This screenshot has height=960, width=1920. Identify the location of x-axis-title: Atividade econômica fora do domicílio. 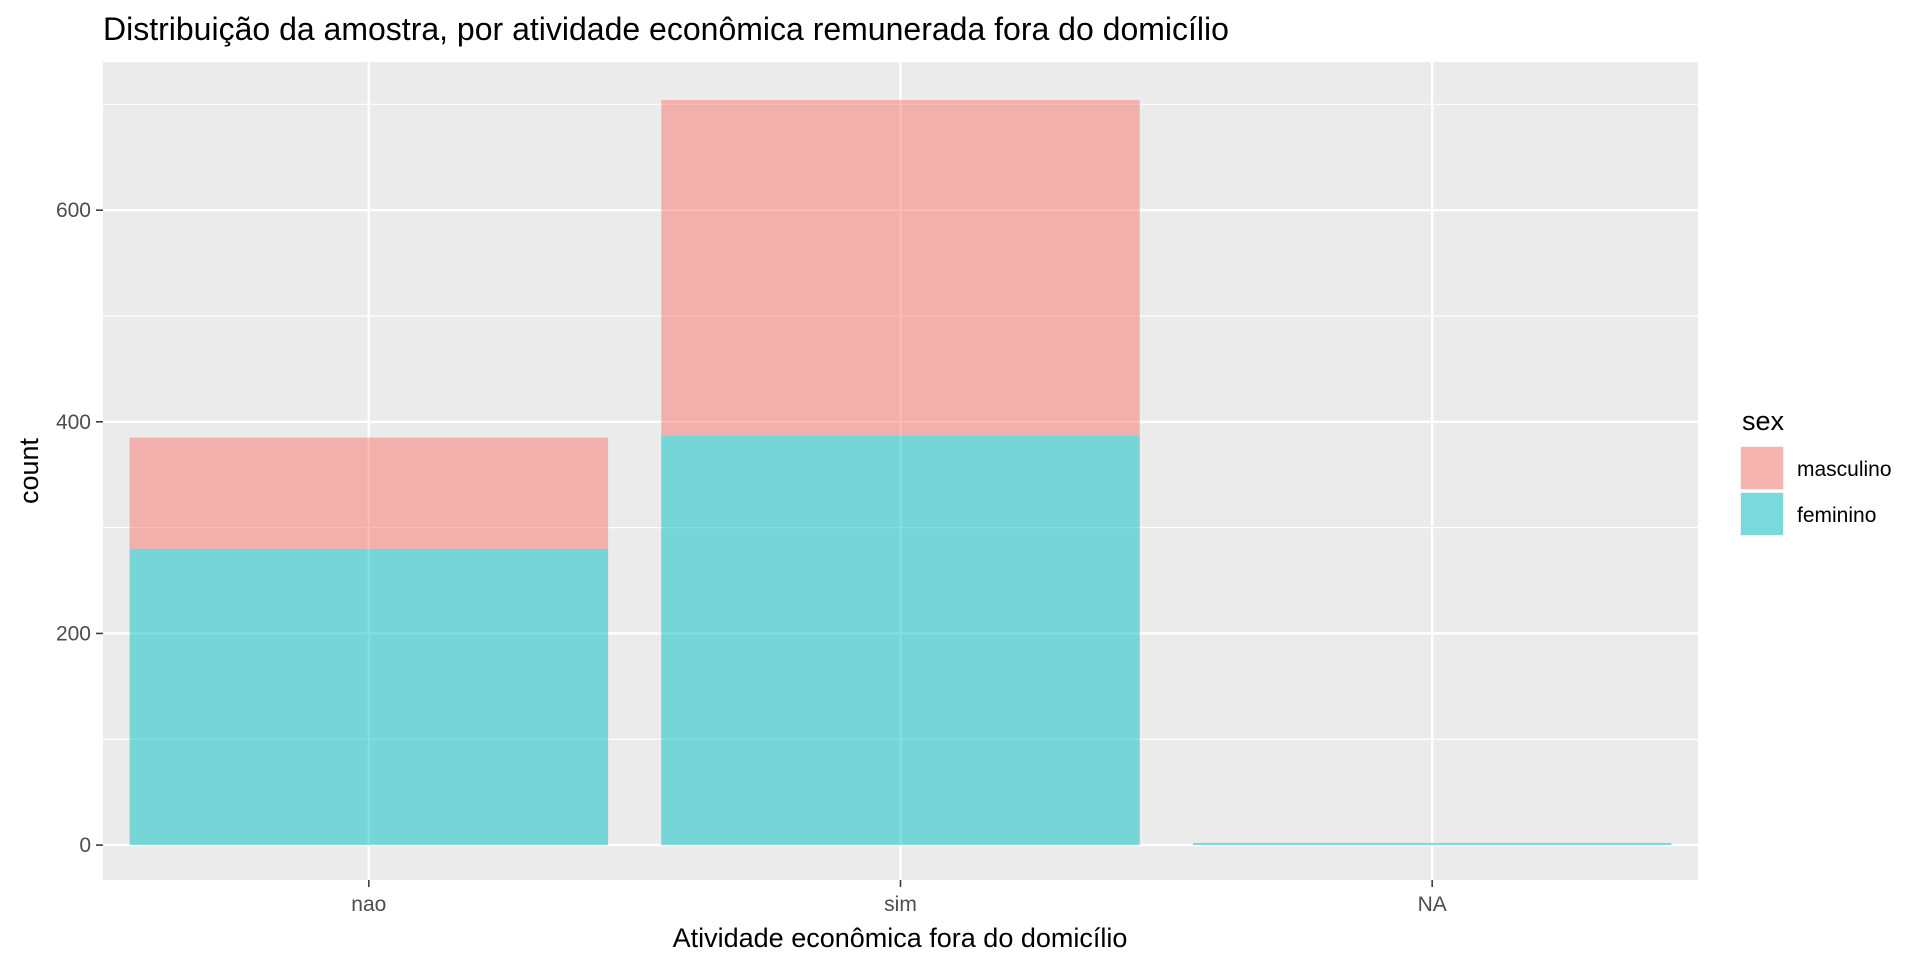
(900, 938).